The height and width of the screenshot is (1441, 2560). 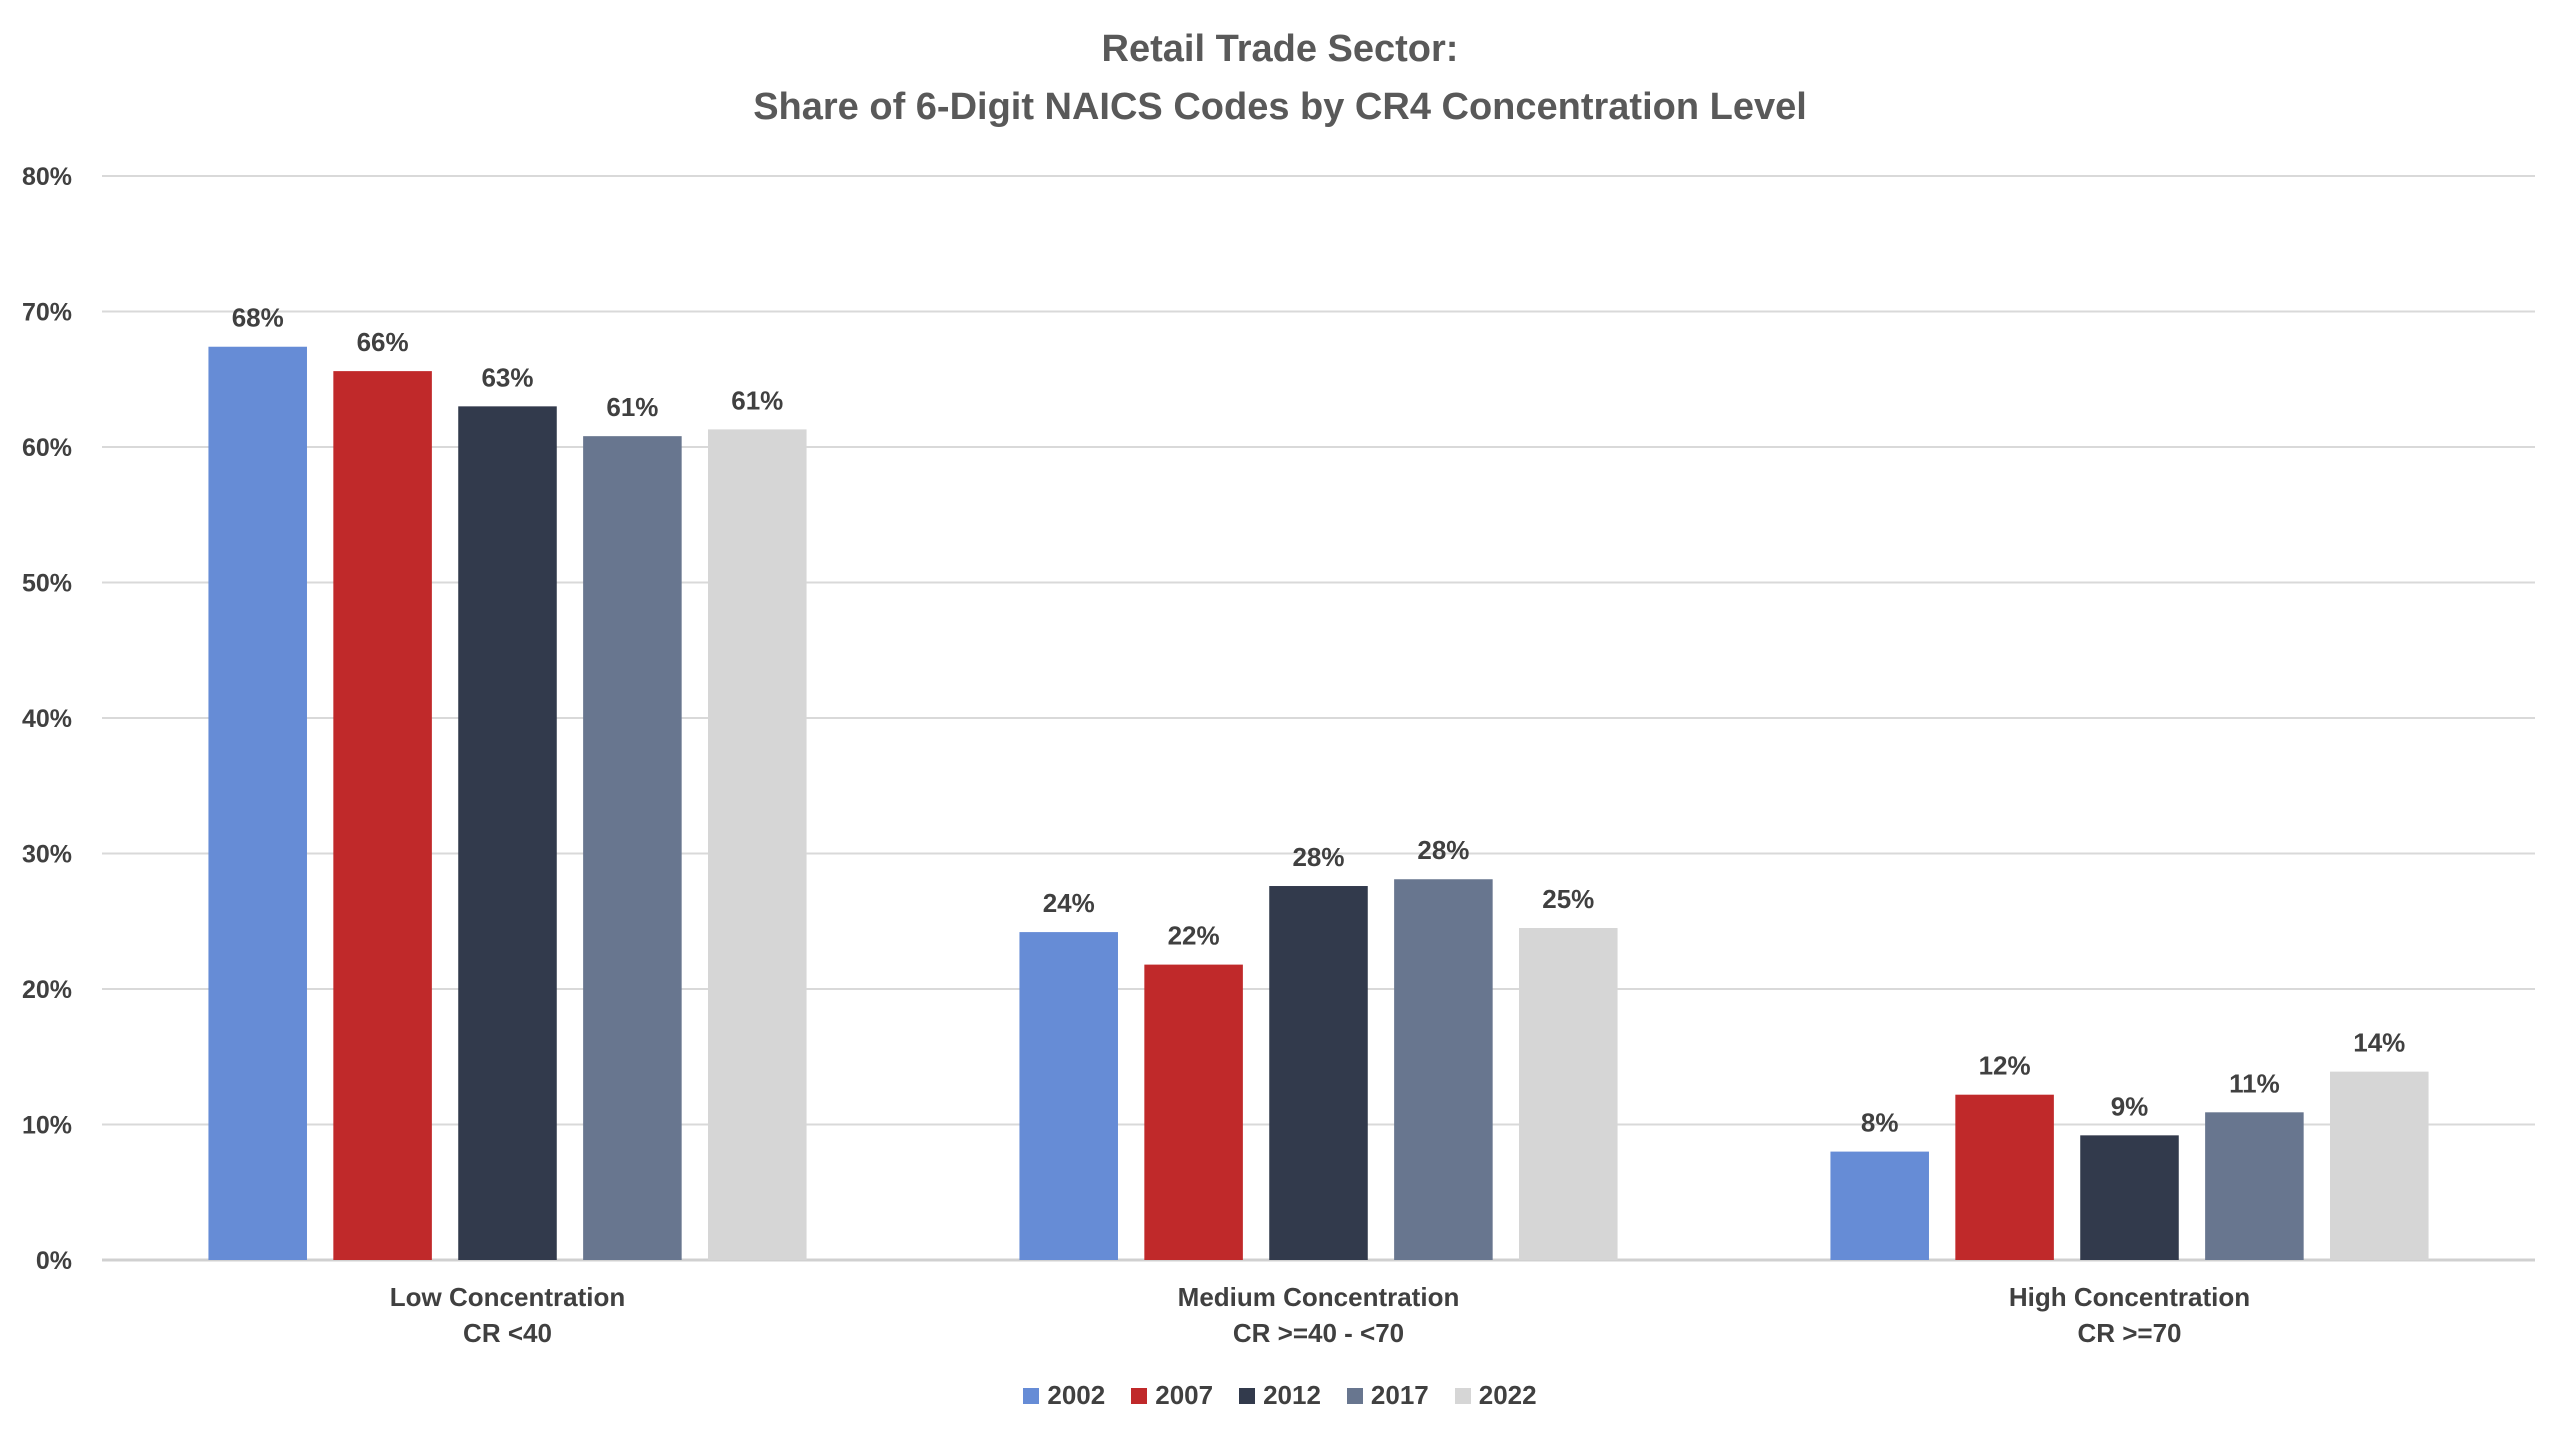 What do you see at coordinates (47, 313) in the screenshot?
I see `y-tick-label: 70%` at bounding box center [47, 313].